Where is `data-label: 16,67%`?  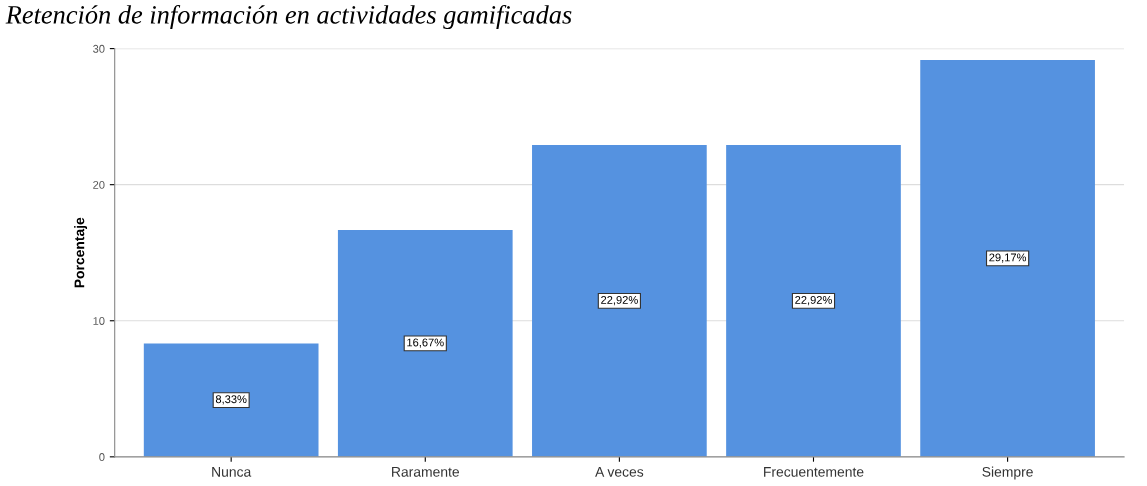
data-label: 16,67% is located at coordinates (425, 343).